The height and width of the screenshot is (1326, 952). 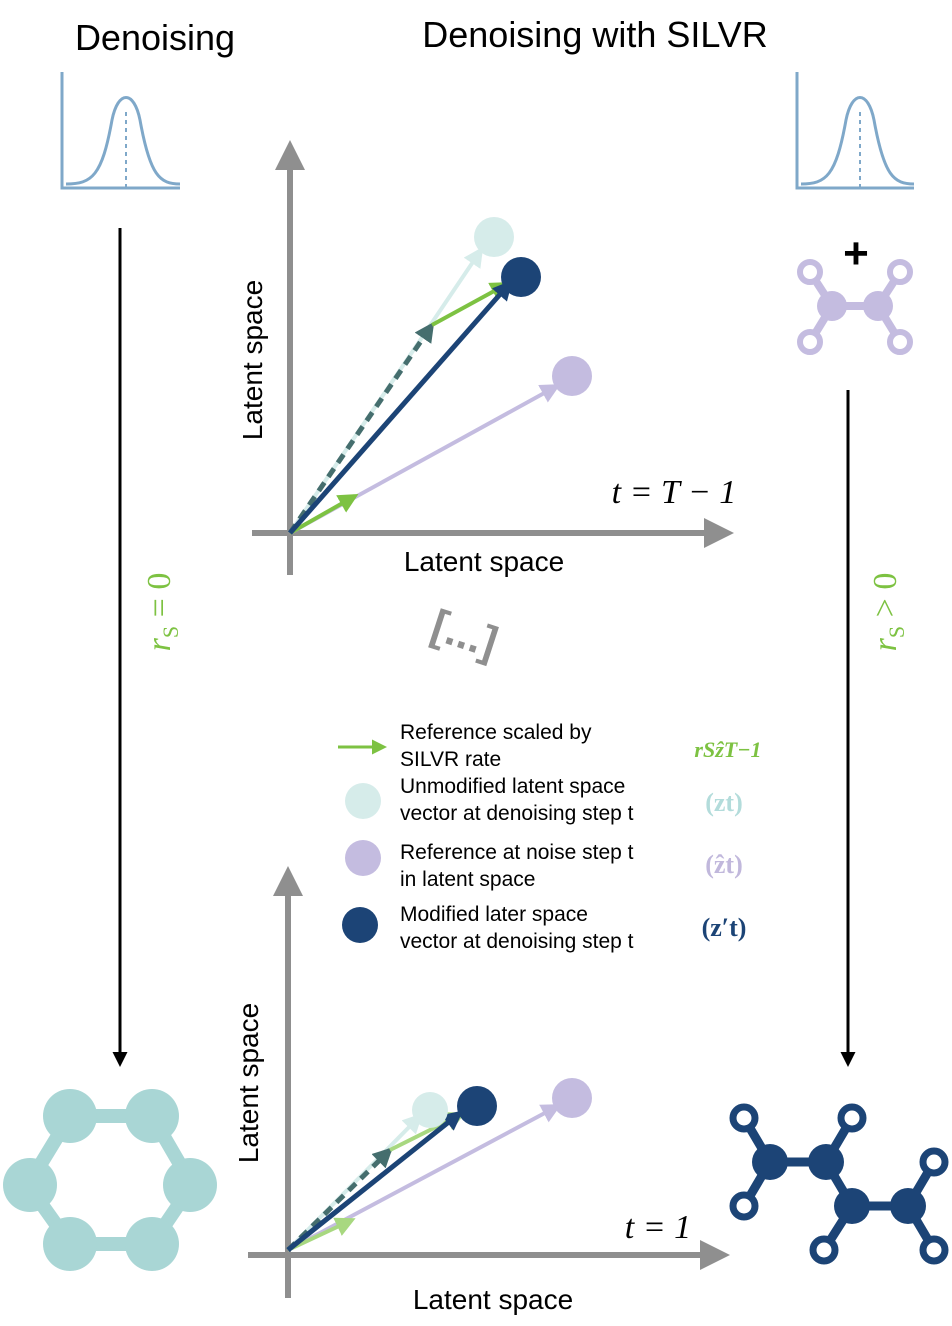 What do you see at coordinates (360, 925) in the screenshot?
I see `legend-modified-swatch` at bounding box center [360, 925].